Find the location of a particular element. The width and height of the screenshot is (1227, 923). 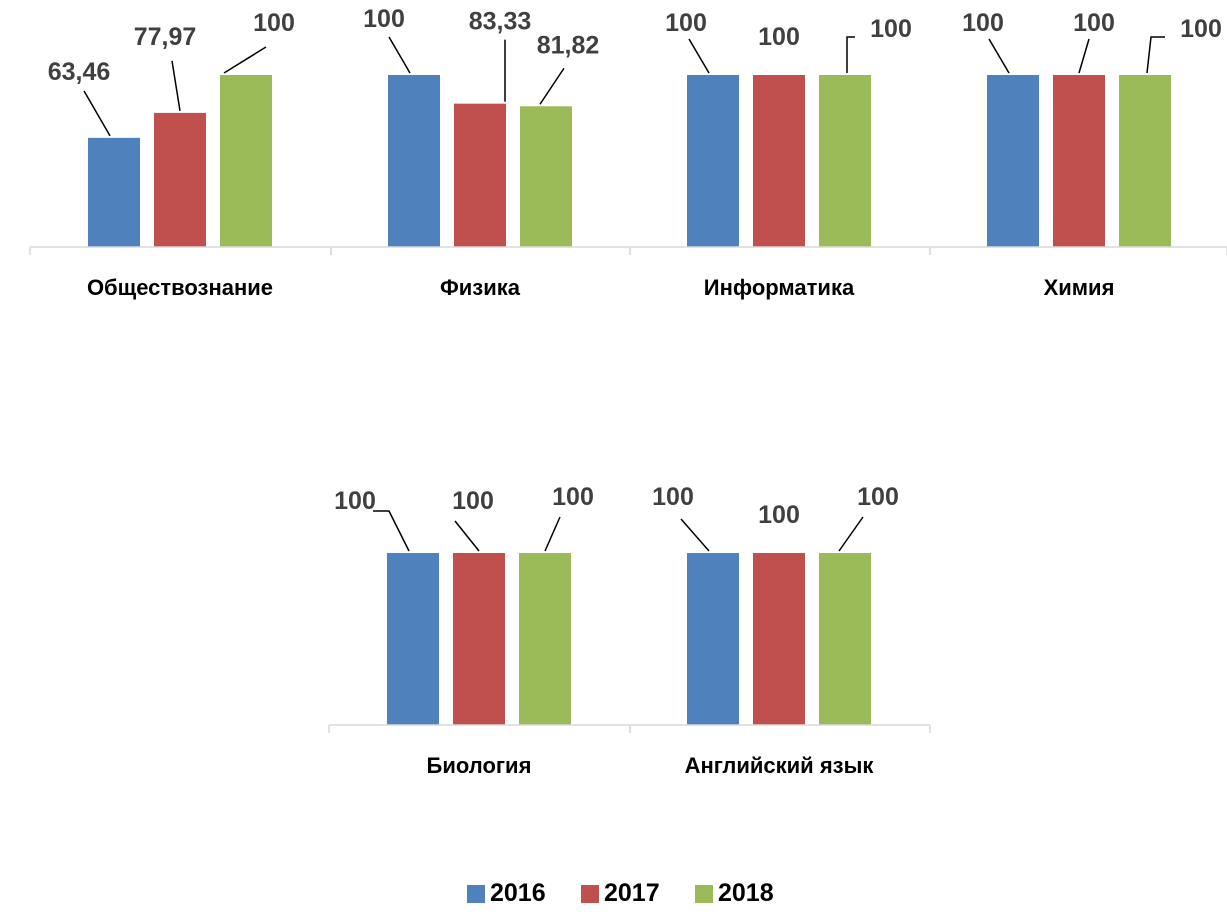

data-label: 63,46 is located at coordinates (79, 72).